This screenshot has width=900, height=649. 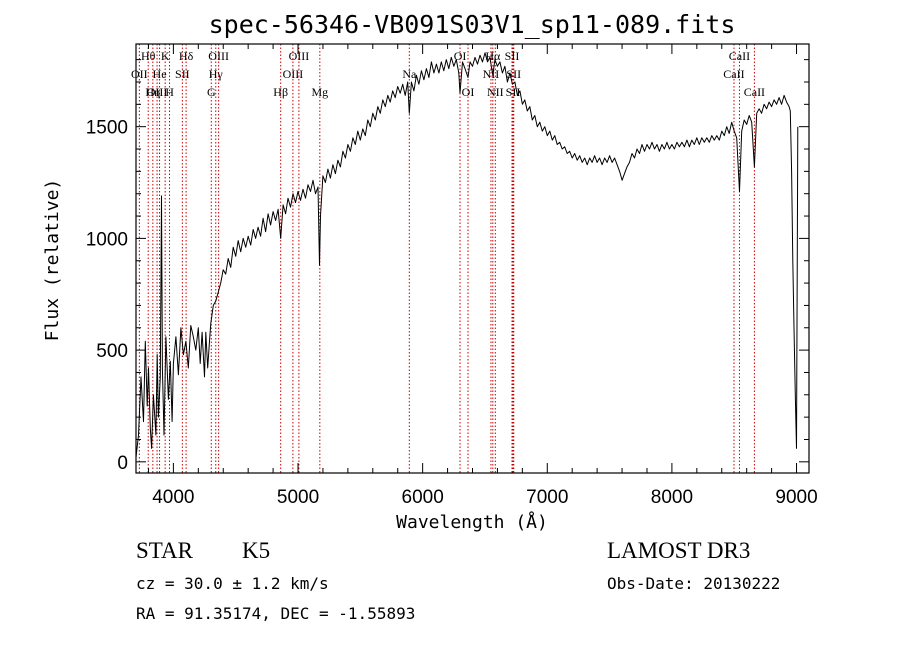 I want to click on line-label: Na, so click(x=409, y=74).